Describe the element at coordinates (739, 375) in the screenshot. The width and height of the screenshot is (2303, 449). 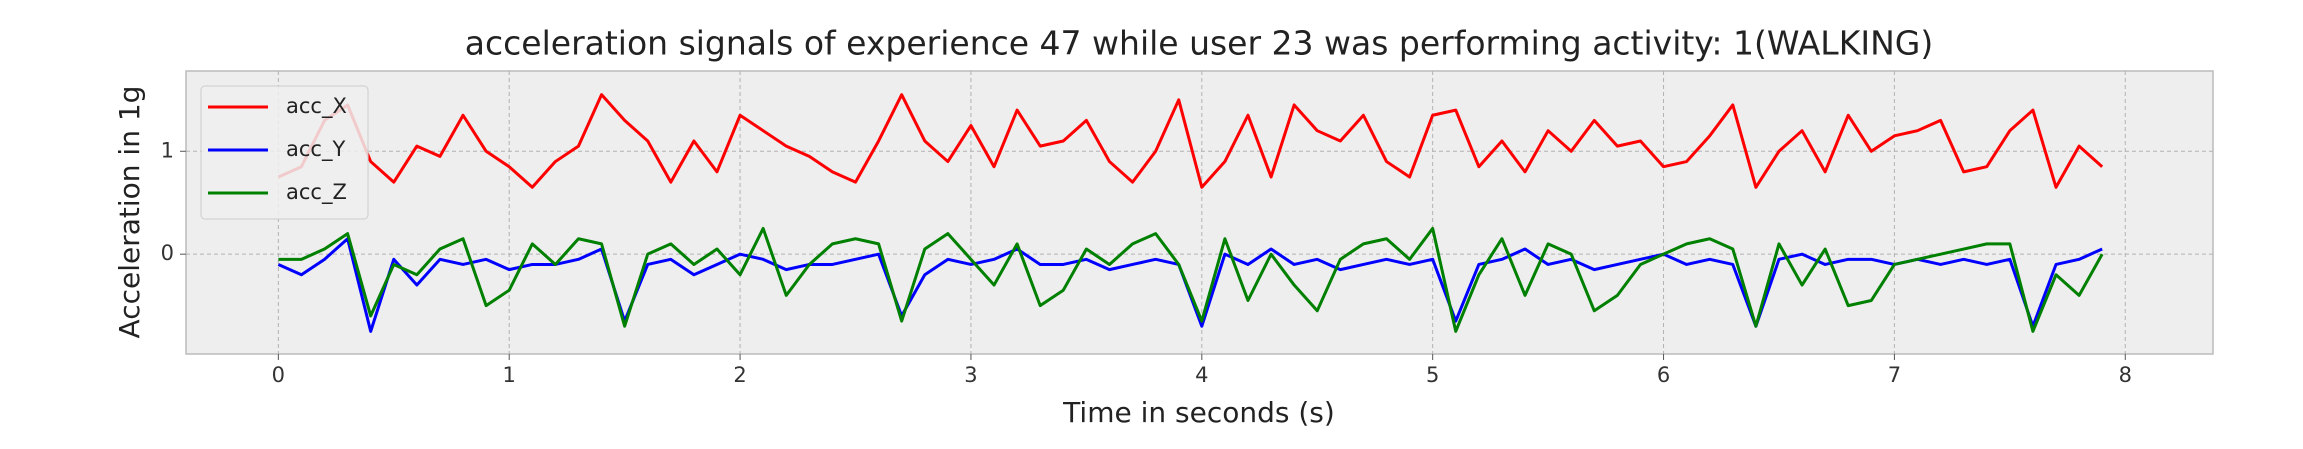
I see `x-tick-label: 2` at that location.